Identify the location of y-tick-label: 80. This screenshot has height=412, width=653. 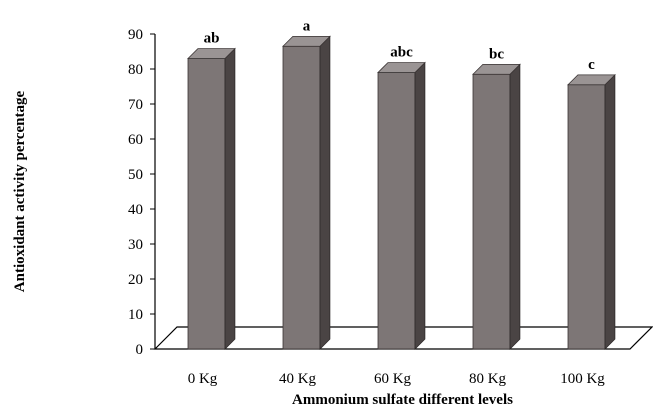
(135, 70).